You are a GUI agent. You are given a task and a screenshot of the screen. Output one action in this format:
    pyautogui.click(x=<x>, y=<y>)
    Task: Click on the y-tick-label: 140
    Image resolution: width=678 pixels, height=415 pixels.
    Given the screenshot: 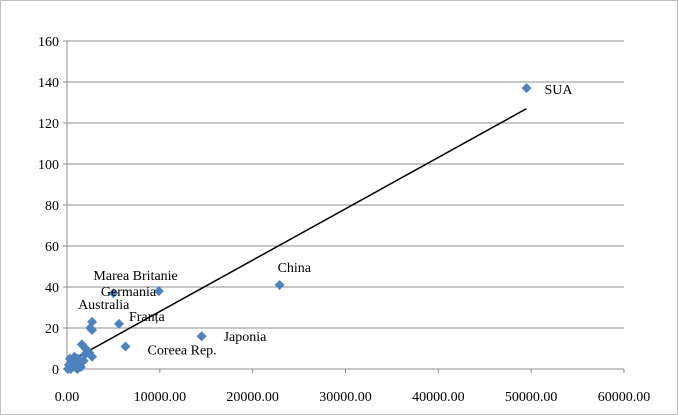 What is the action you would take?
    pyautogui.click(x=48, y=83)
    